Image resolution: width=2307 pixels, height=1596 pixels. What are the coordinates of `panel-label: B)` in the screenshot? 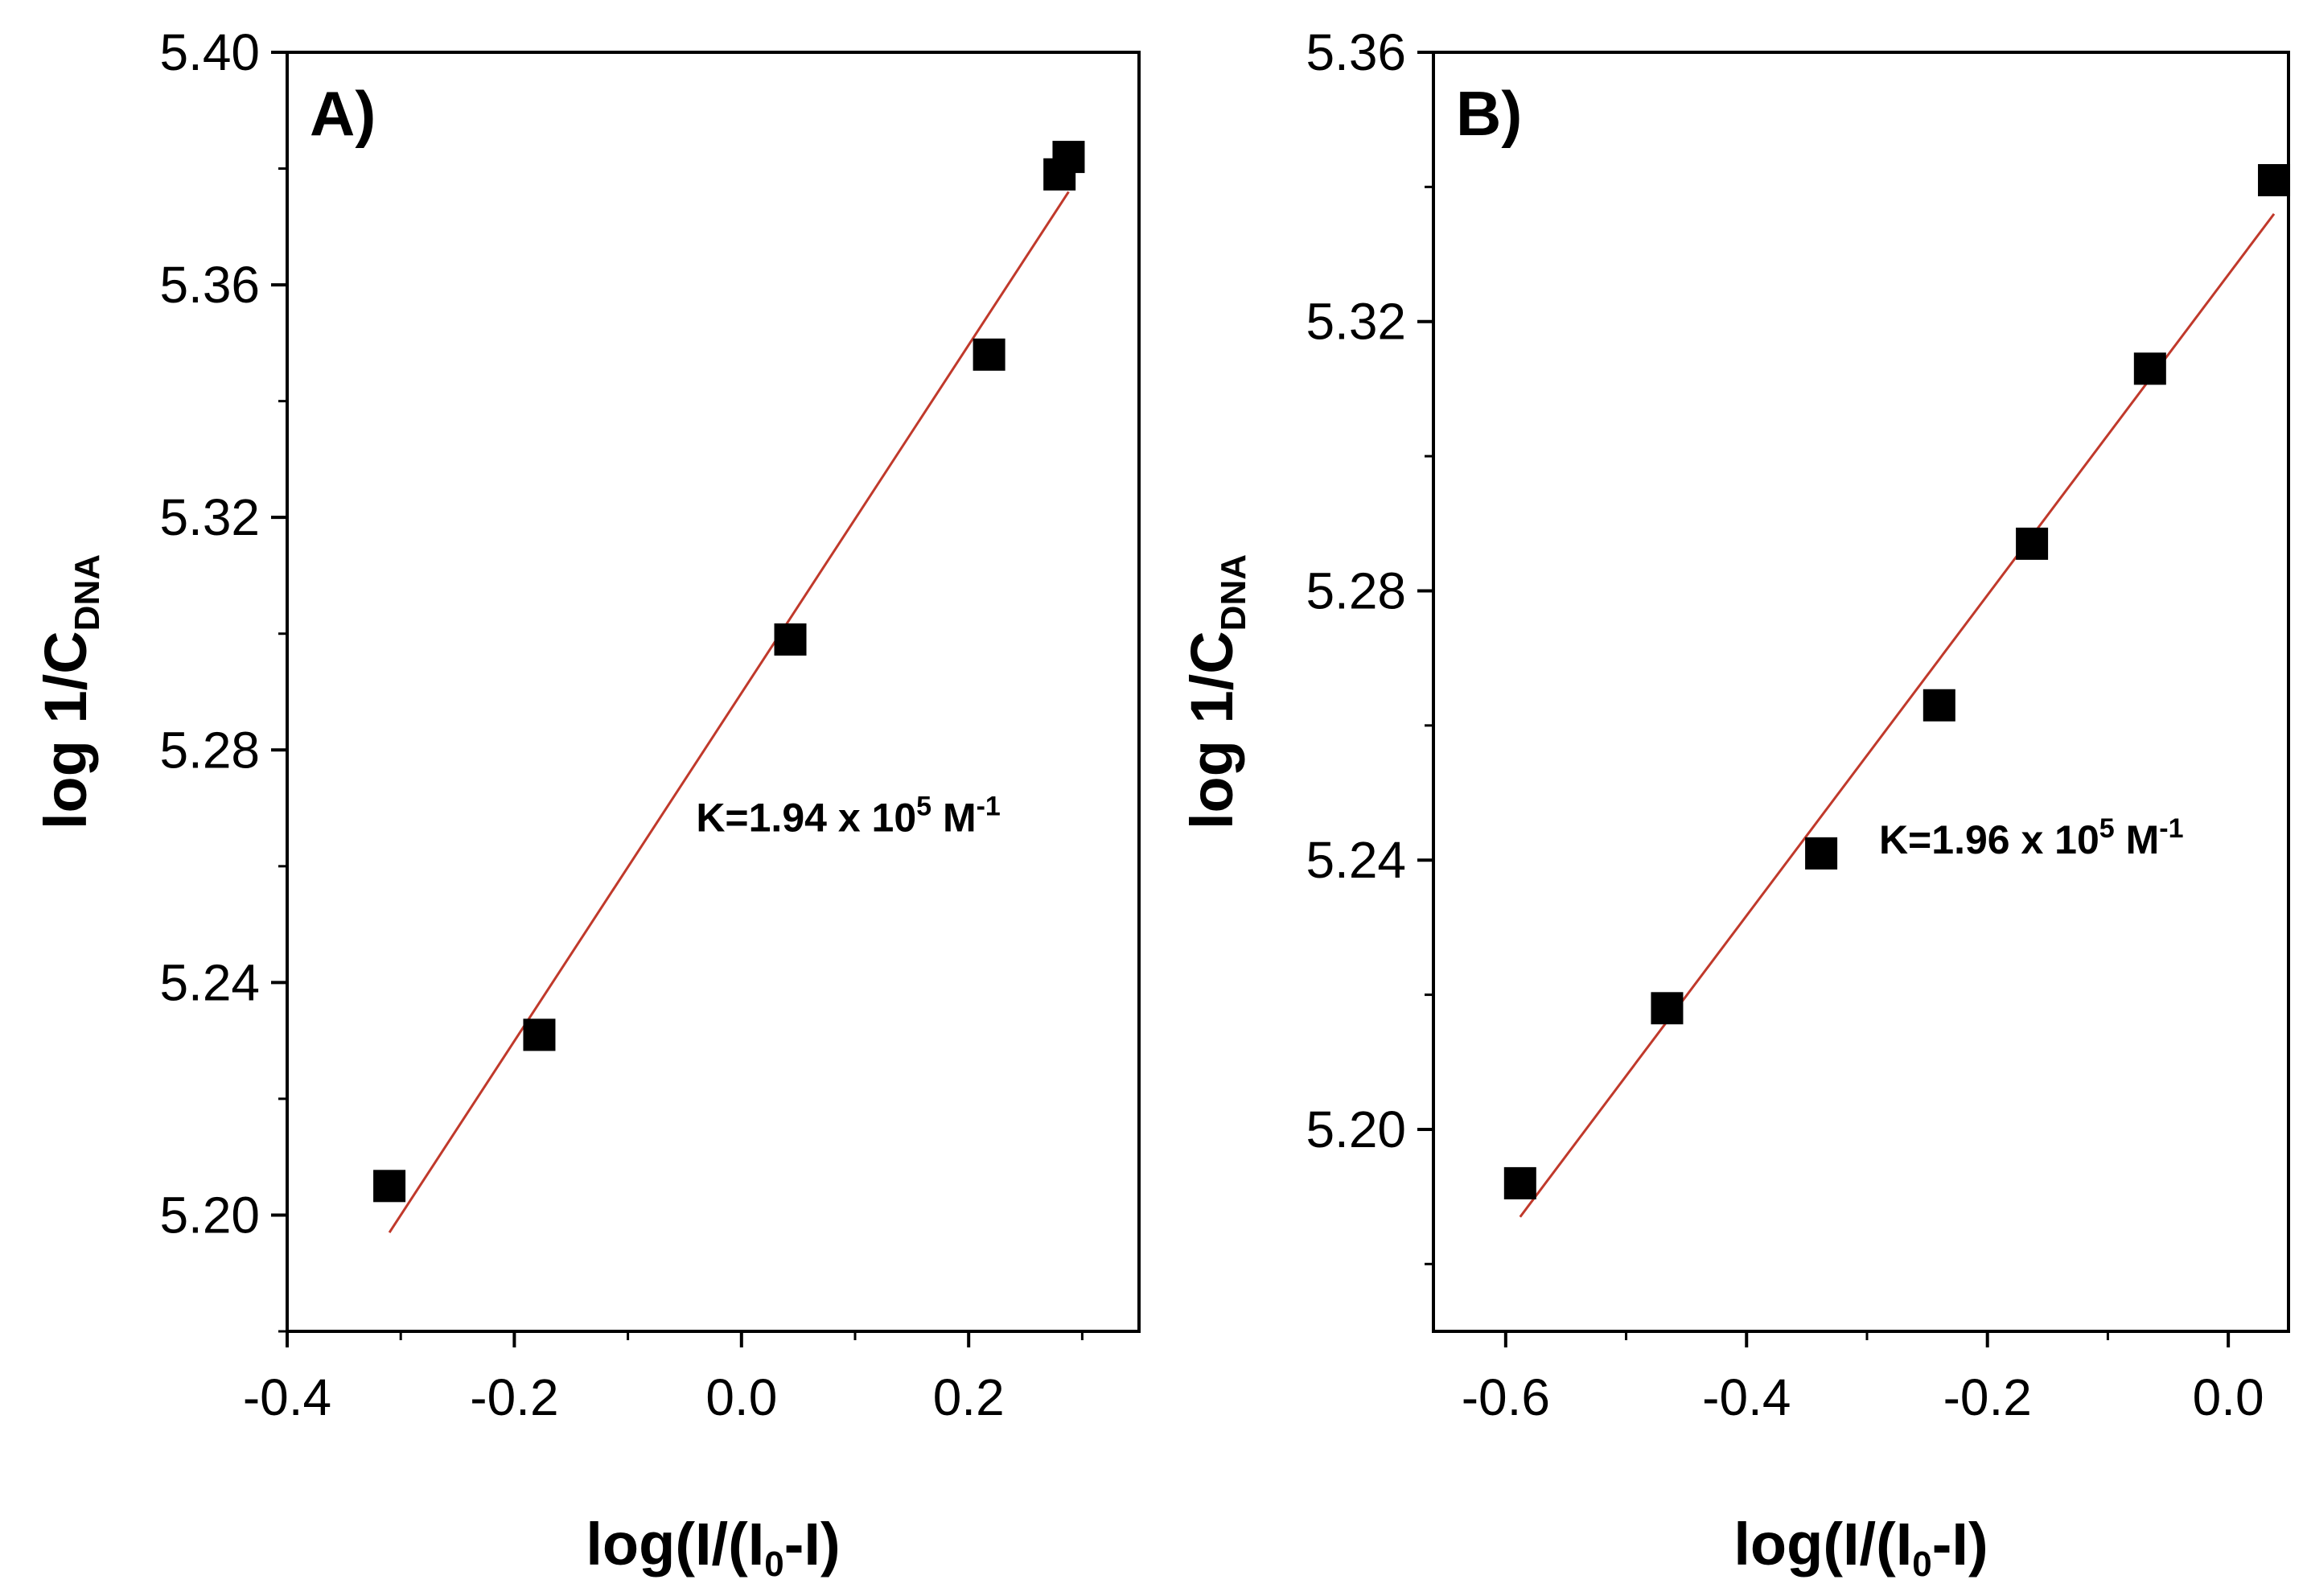 It's located at (1489, 113).